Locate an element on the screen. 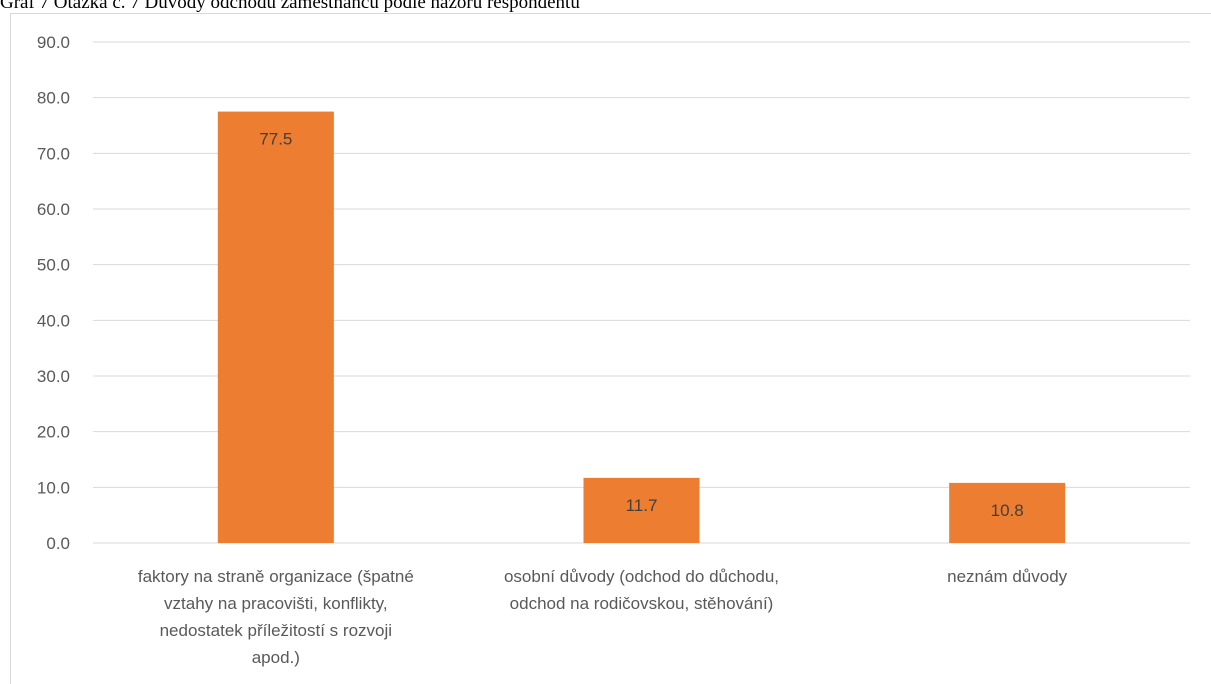  data-label: 11.7 is located at coordinates (642, 505).